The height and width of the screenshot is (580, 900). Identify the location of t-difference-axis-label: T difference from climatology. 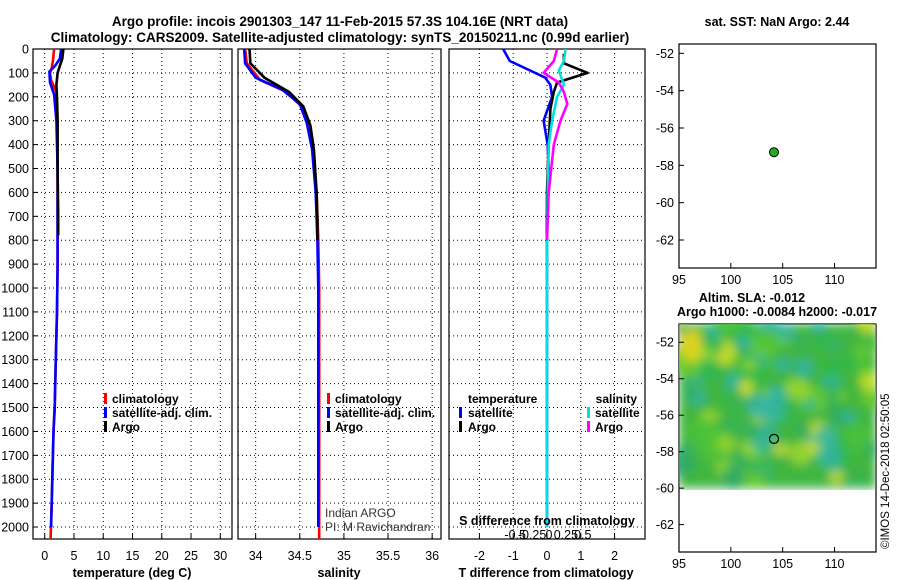
(545, 573).